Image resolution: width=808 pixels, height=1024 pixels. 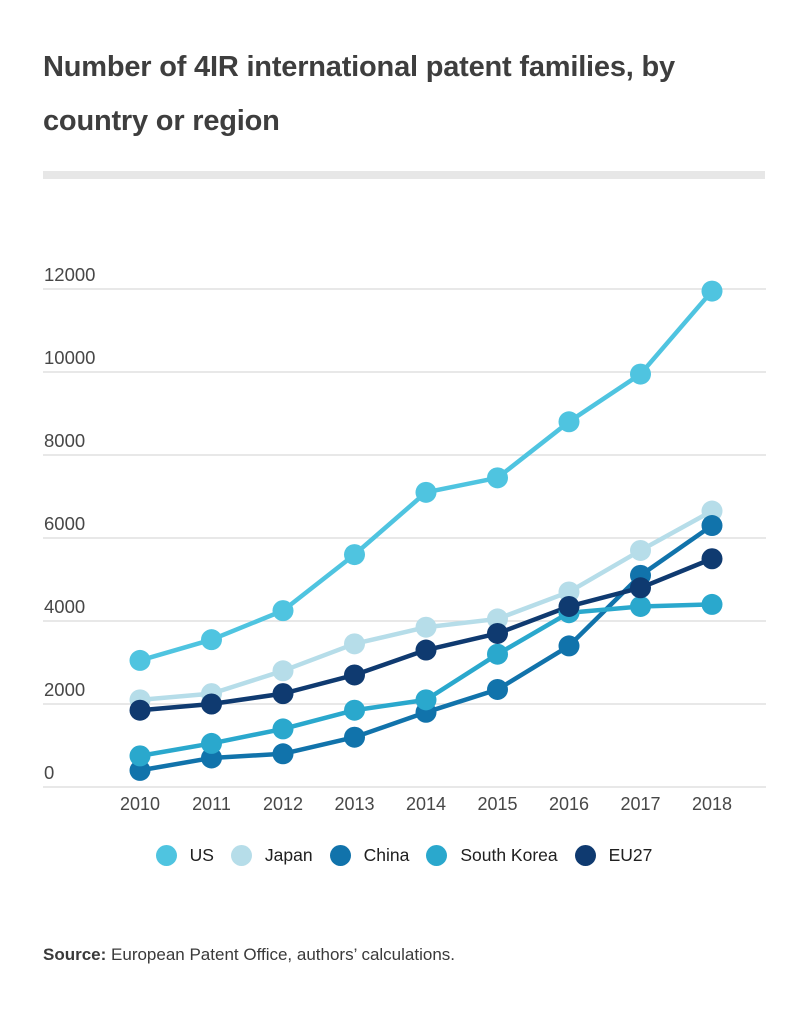 I want to click on legend-item-south-korea: South Korea, so click(x=492, y=855).